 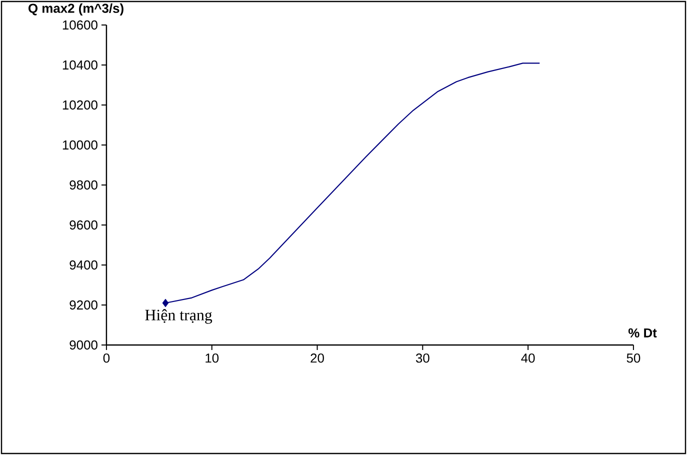 I want to click on x-tick-label: 50, so click(x=633, y=358).